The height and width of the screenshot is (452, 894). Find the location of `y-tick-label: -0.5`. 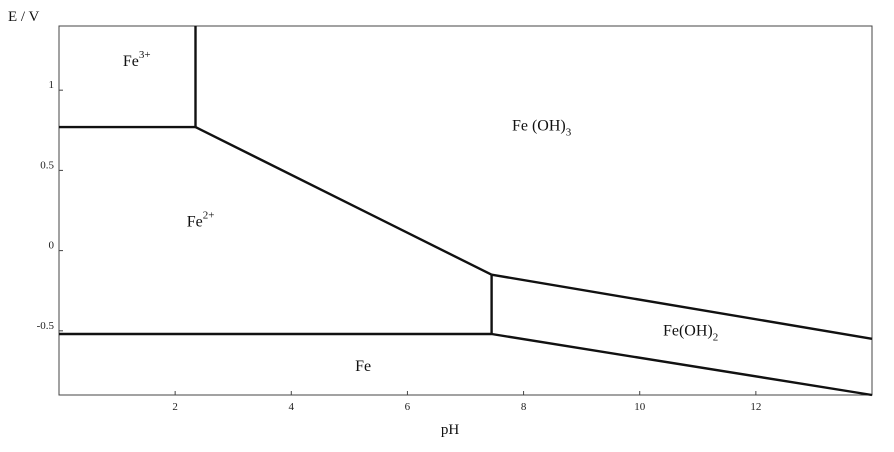

y-tick-label: -0.5 is located at coordinates (46, 326).